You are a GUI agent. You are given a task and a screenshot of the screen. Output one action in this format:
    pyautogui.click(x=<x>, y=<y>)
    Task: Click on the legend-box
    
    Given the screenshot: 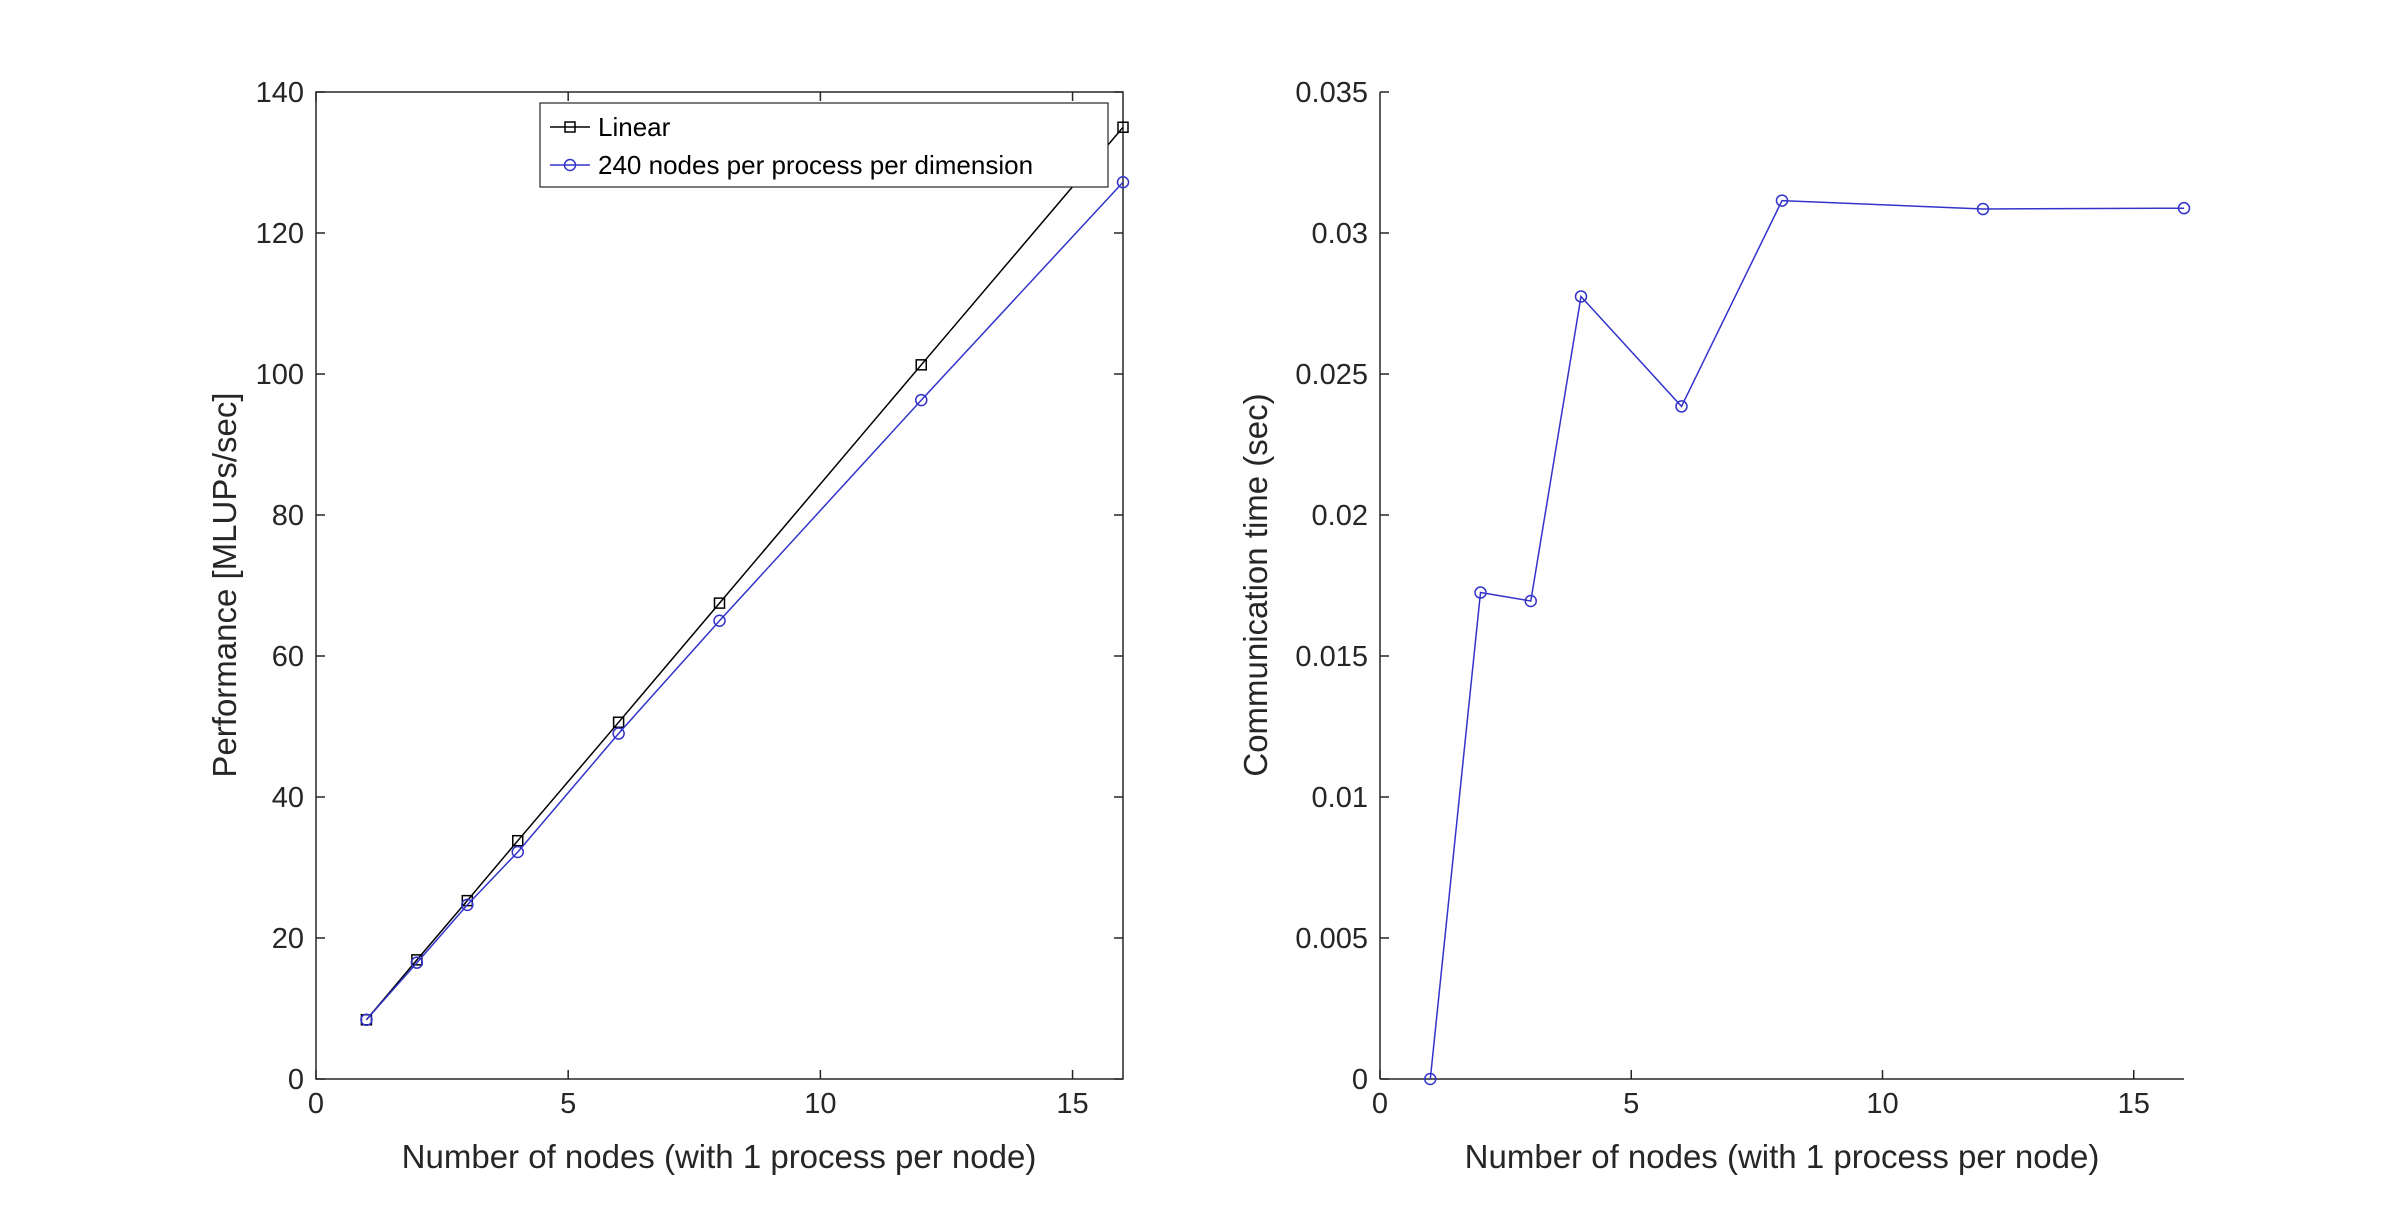 What is the action you would take?
    pyautogui.click(x=824, y=145)
    